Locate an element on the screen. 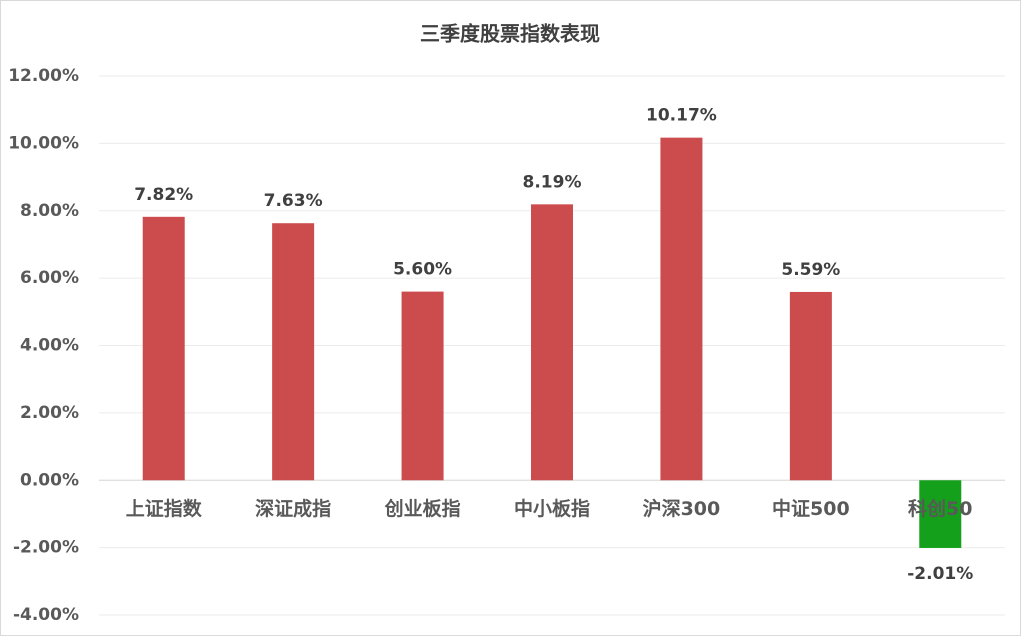  y-tick-label: -2.00% is located at coordinates (46, 548).